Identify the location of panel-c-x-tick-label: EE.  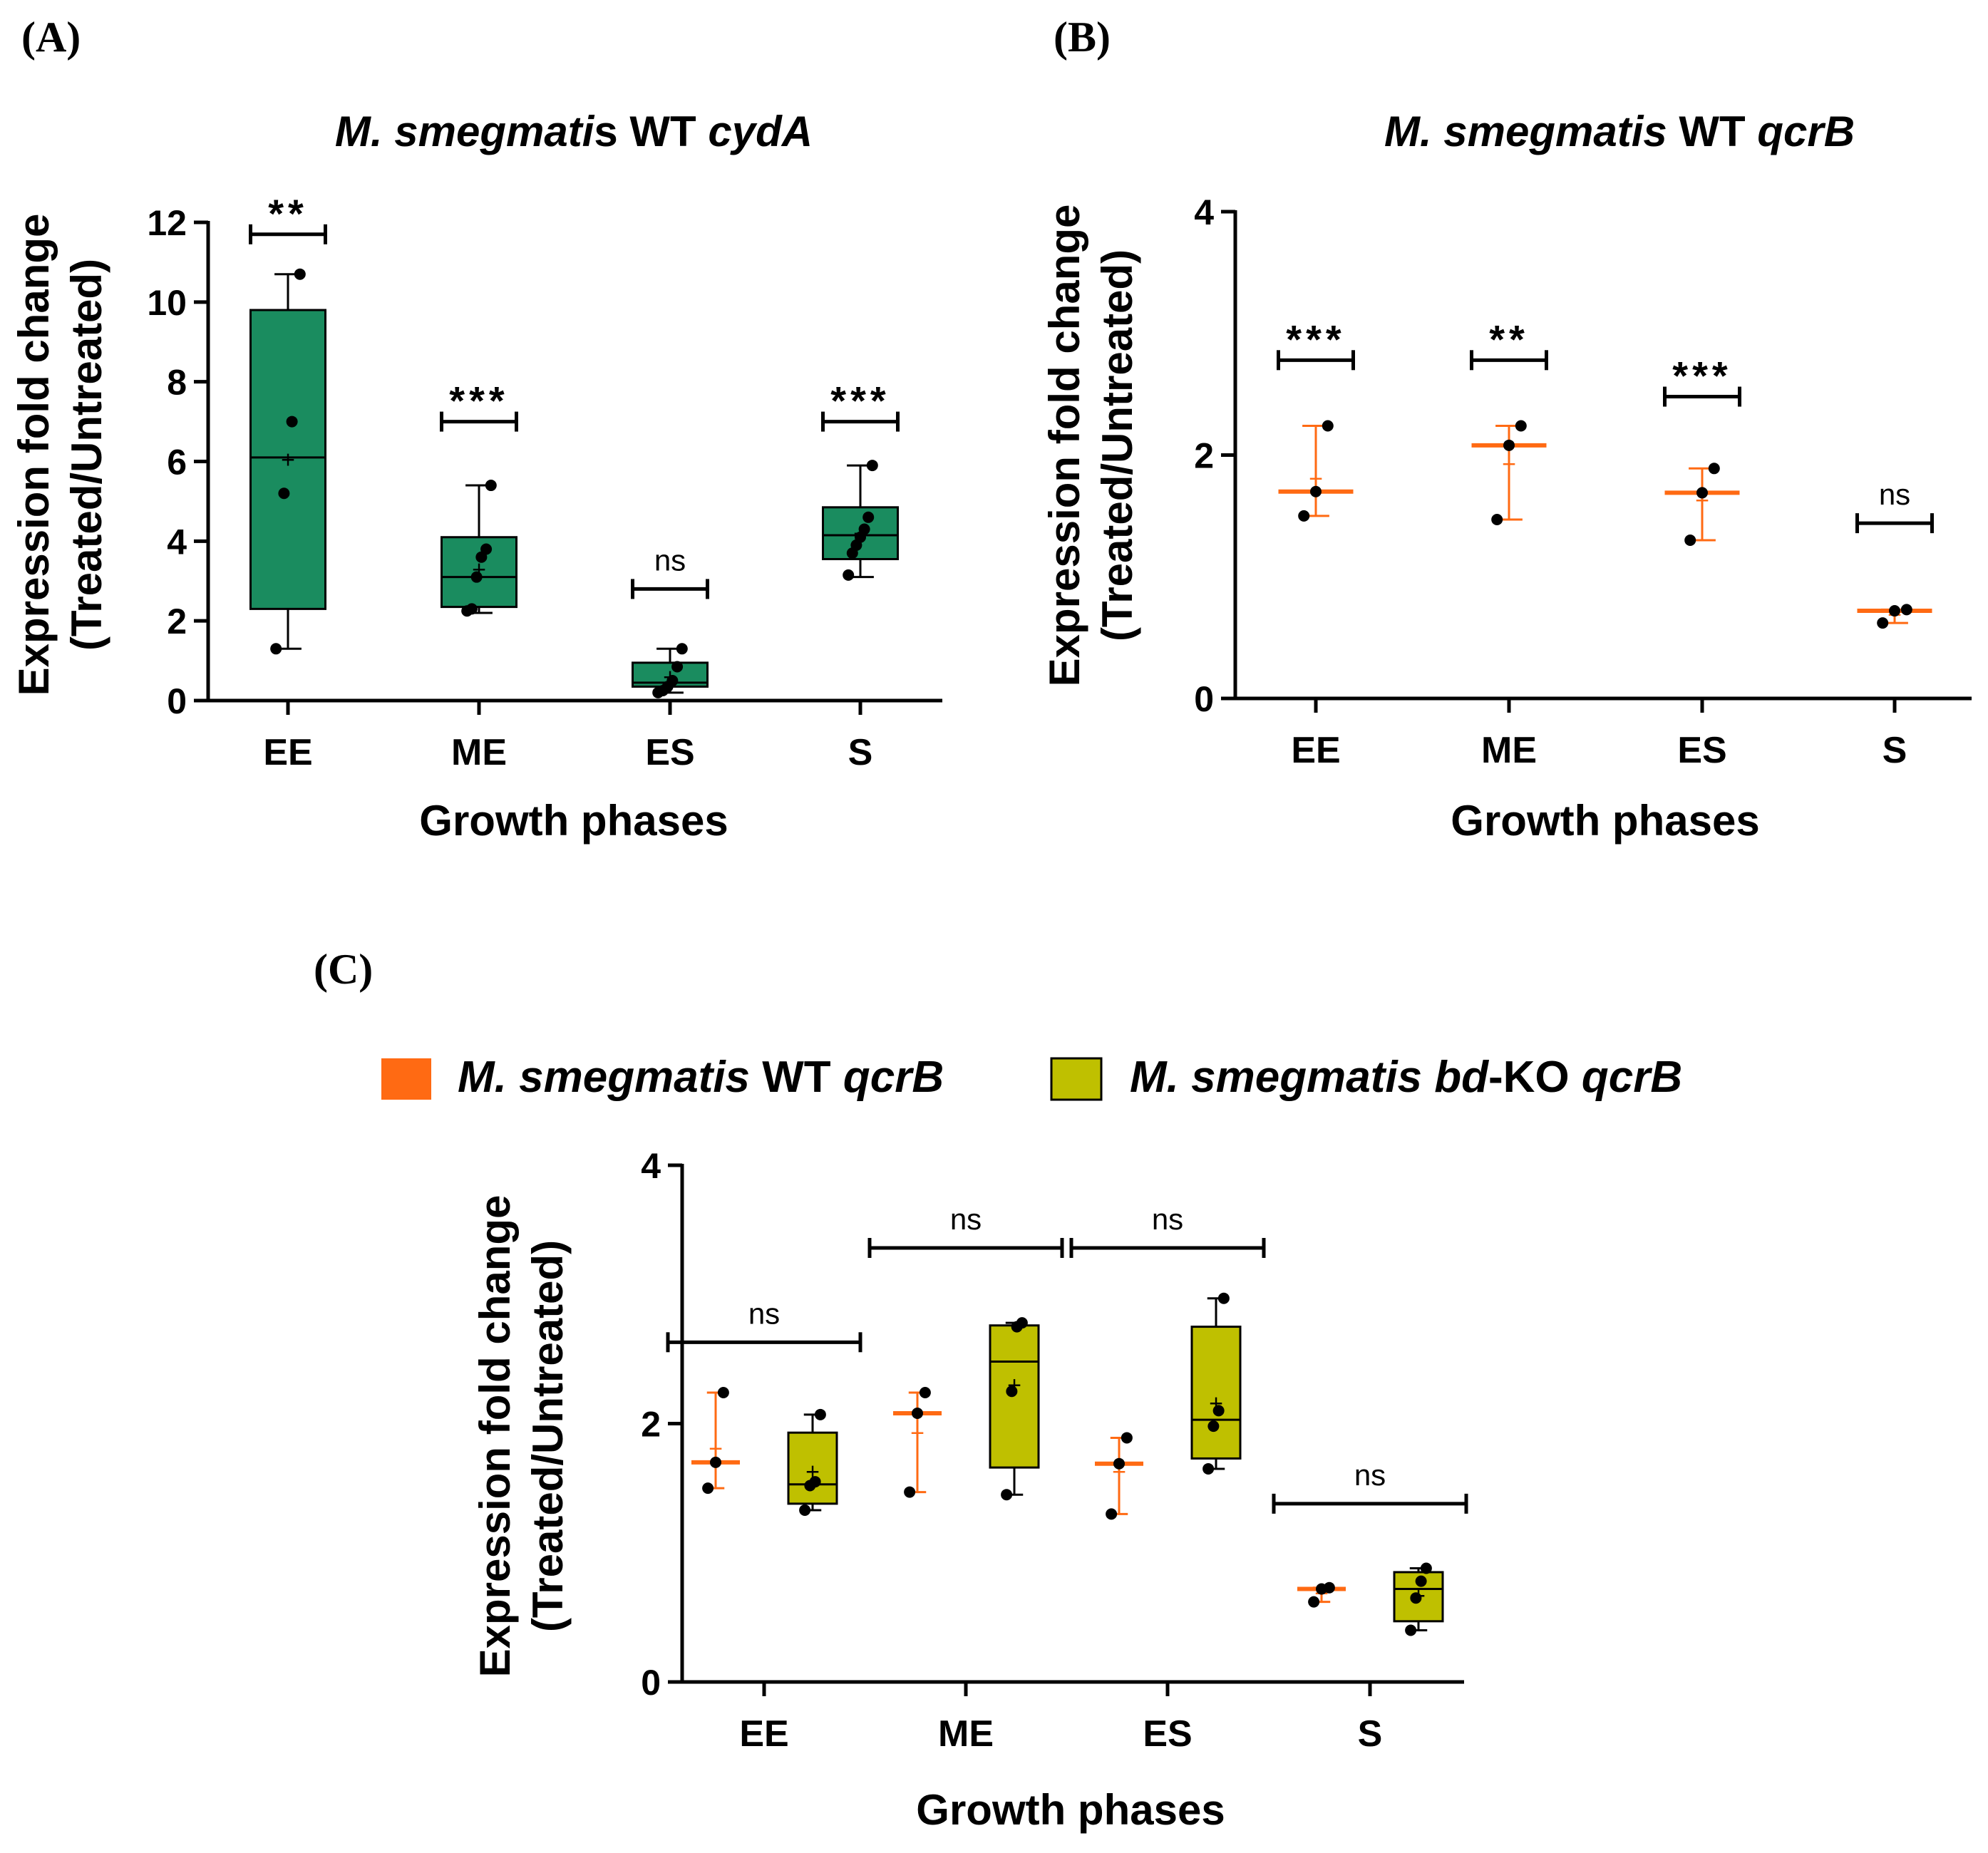
(763, 1734).